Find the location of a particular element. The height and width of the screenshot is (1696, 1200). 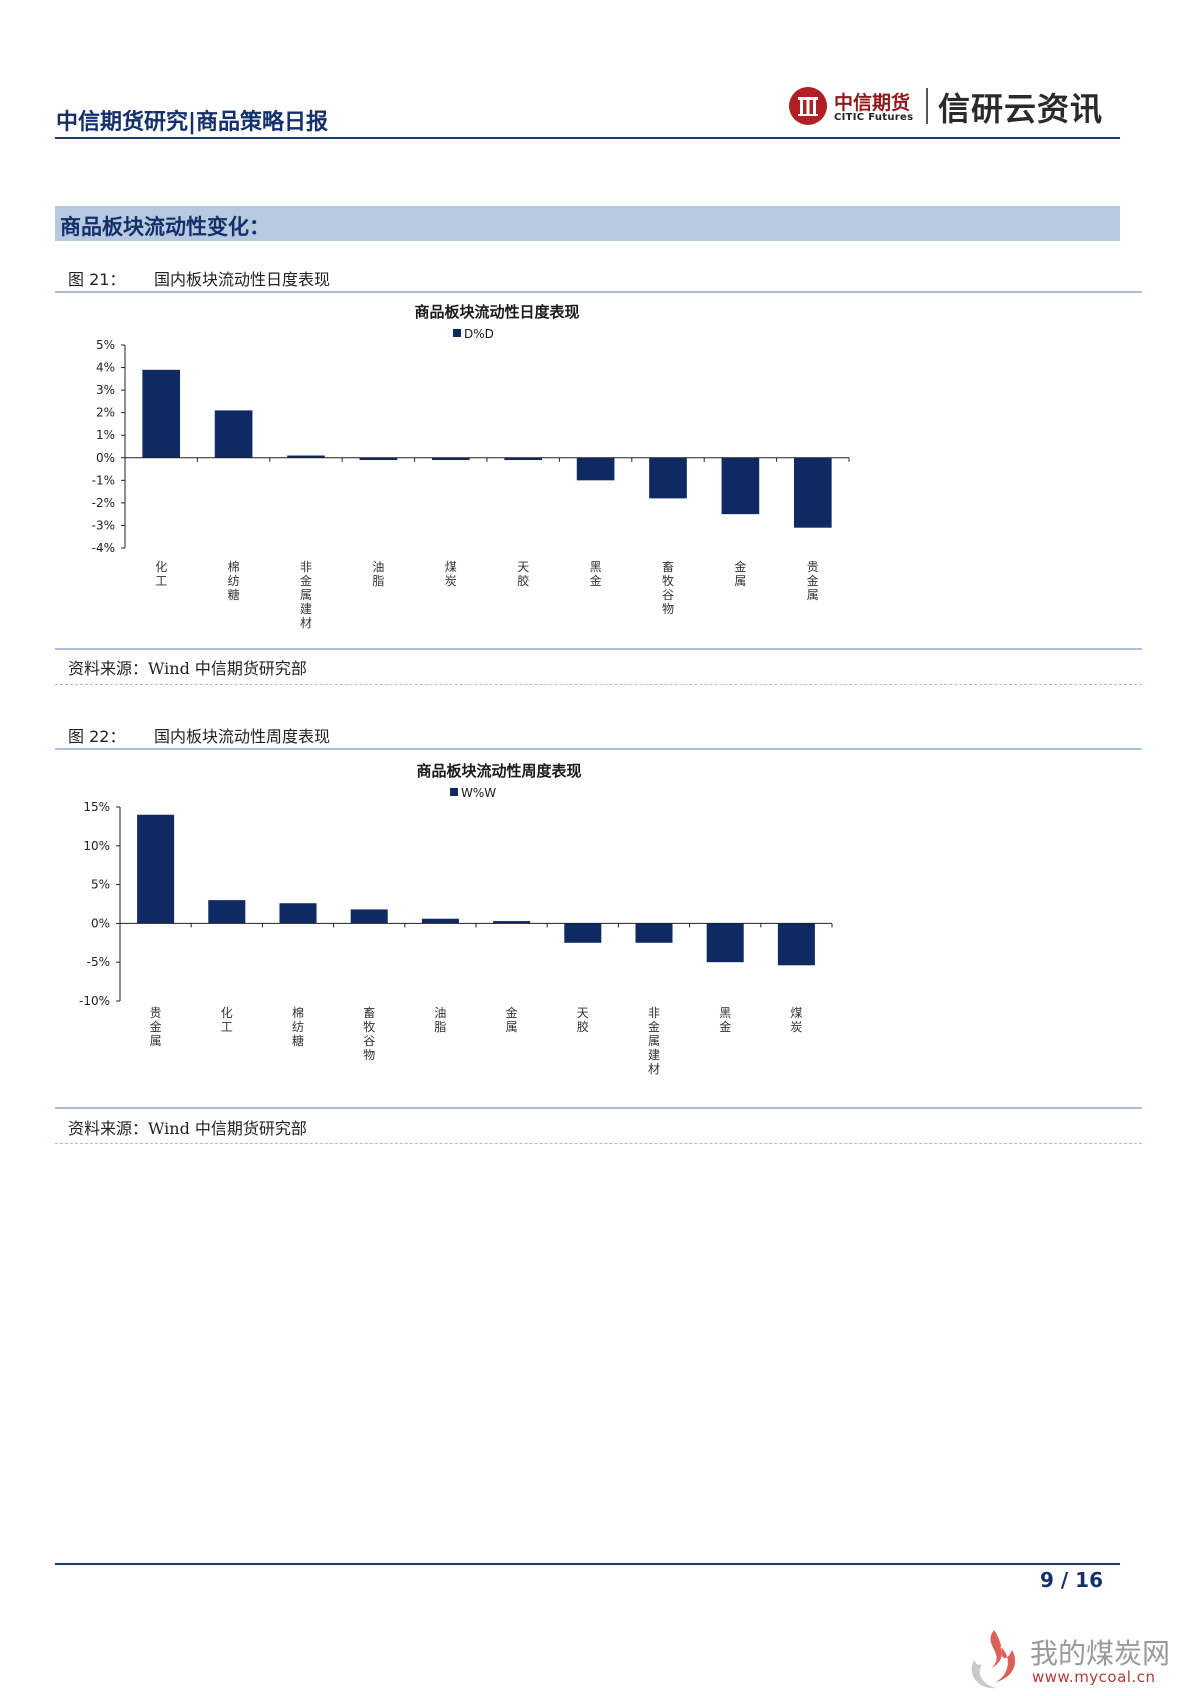

header-divider is located at coordinates (587, 138).